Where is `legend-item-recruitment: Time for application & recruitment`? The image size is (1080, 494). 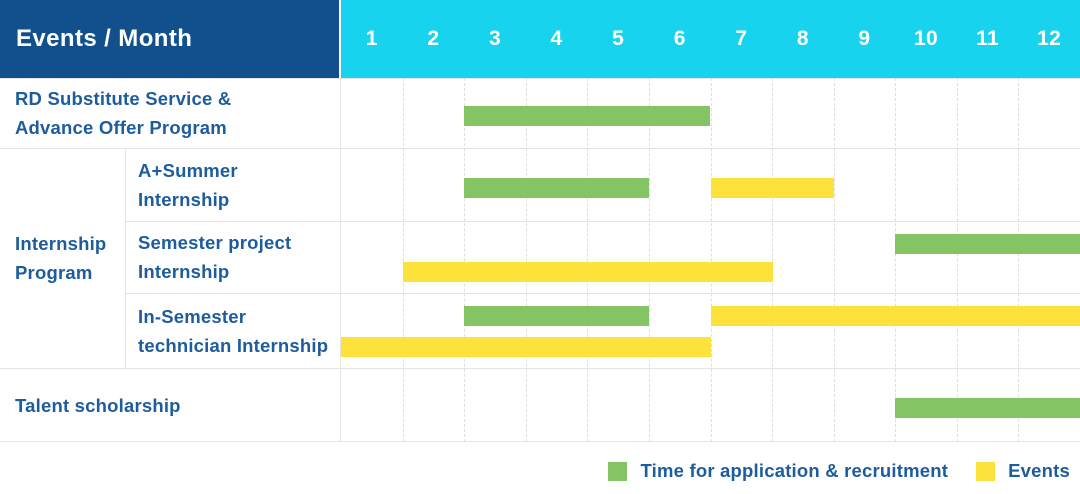 legend-item-recruitment: Time for application & recruitment is located at coordinates (778, 471).